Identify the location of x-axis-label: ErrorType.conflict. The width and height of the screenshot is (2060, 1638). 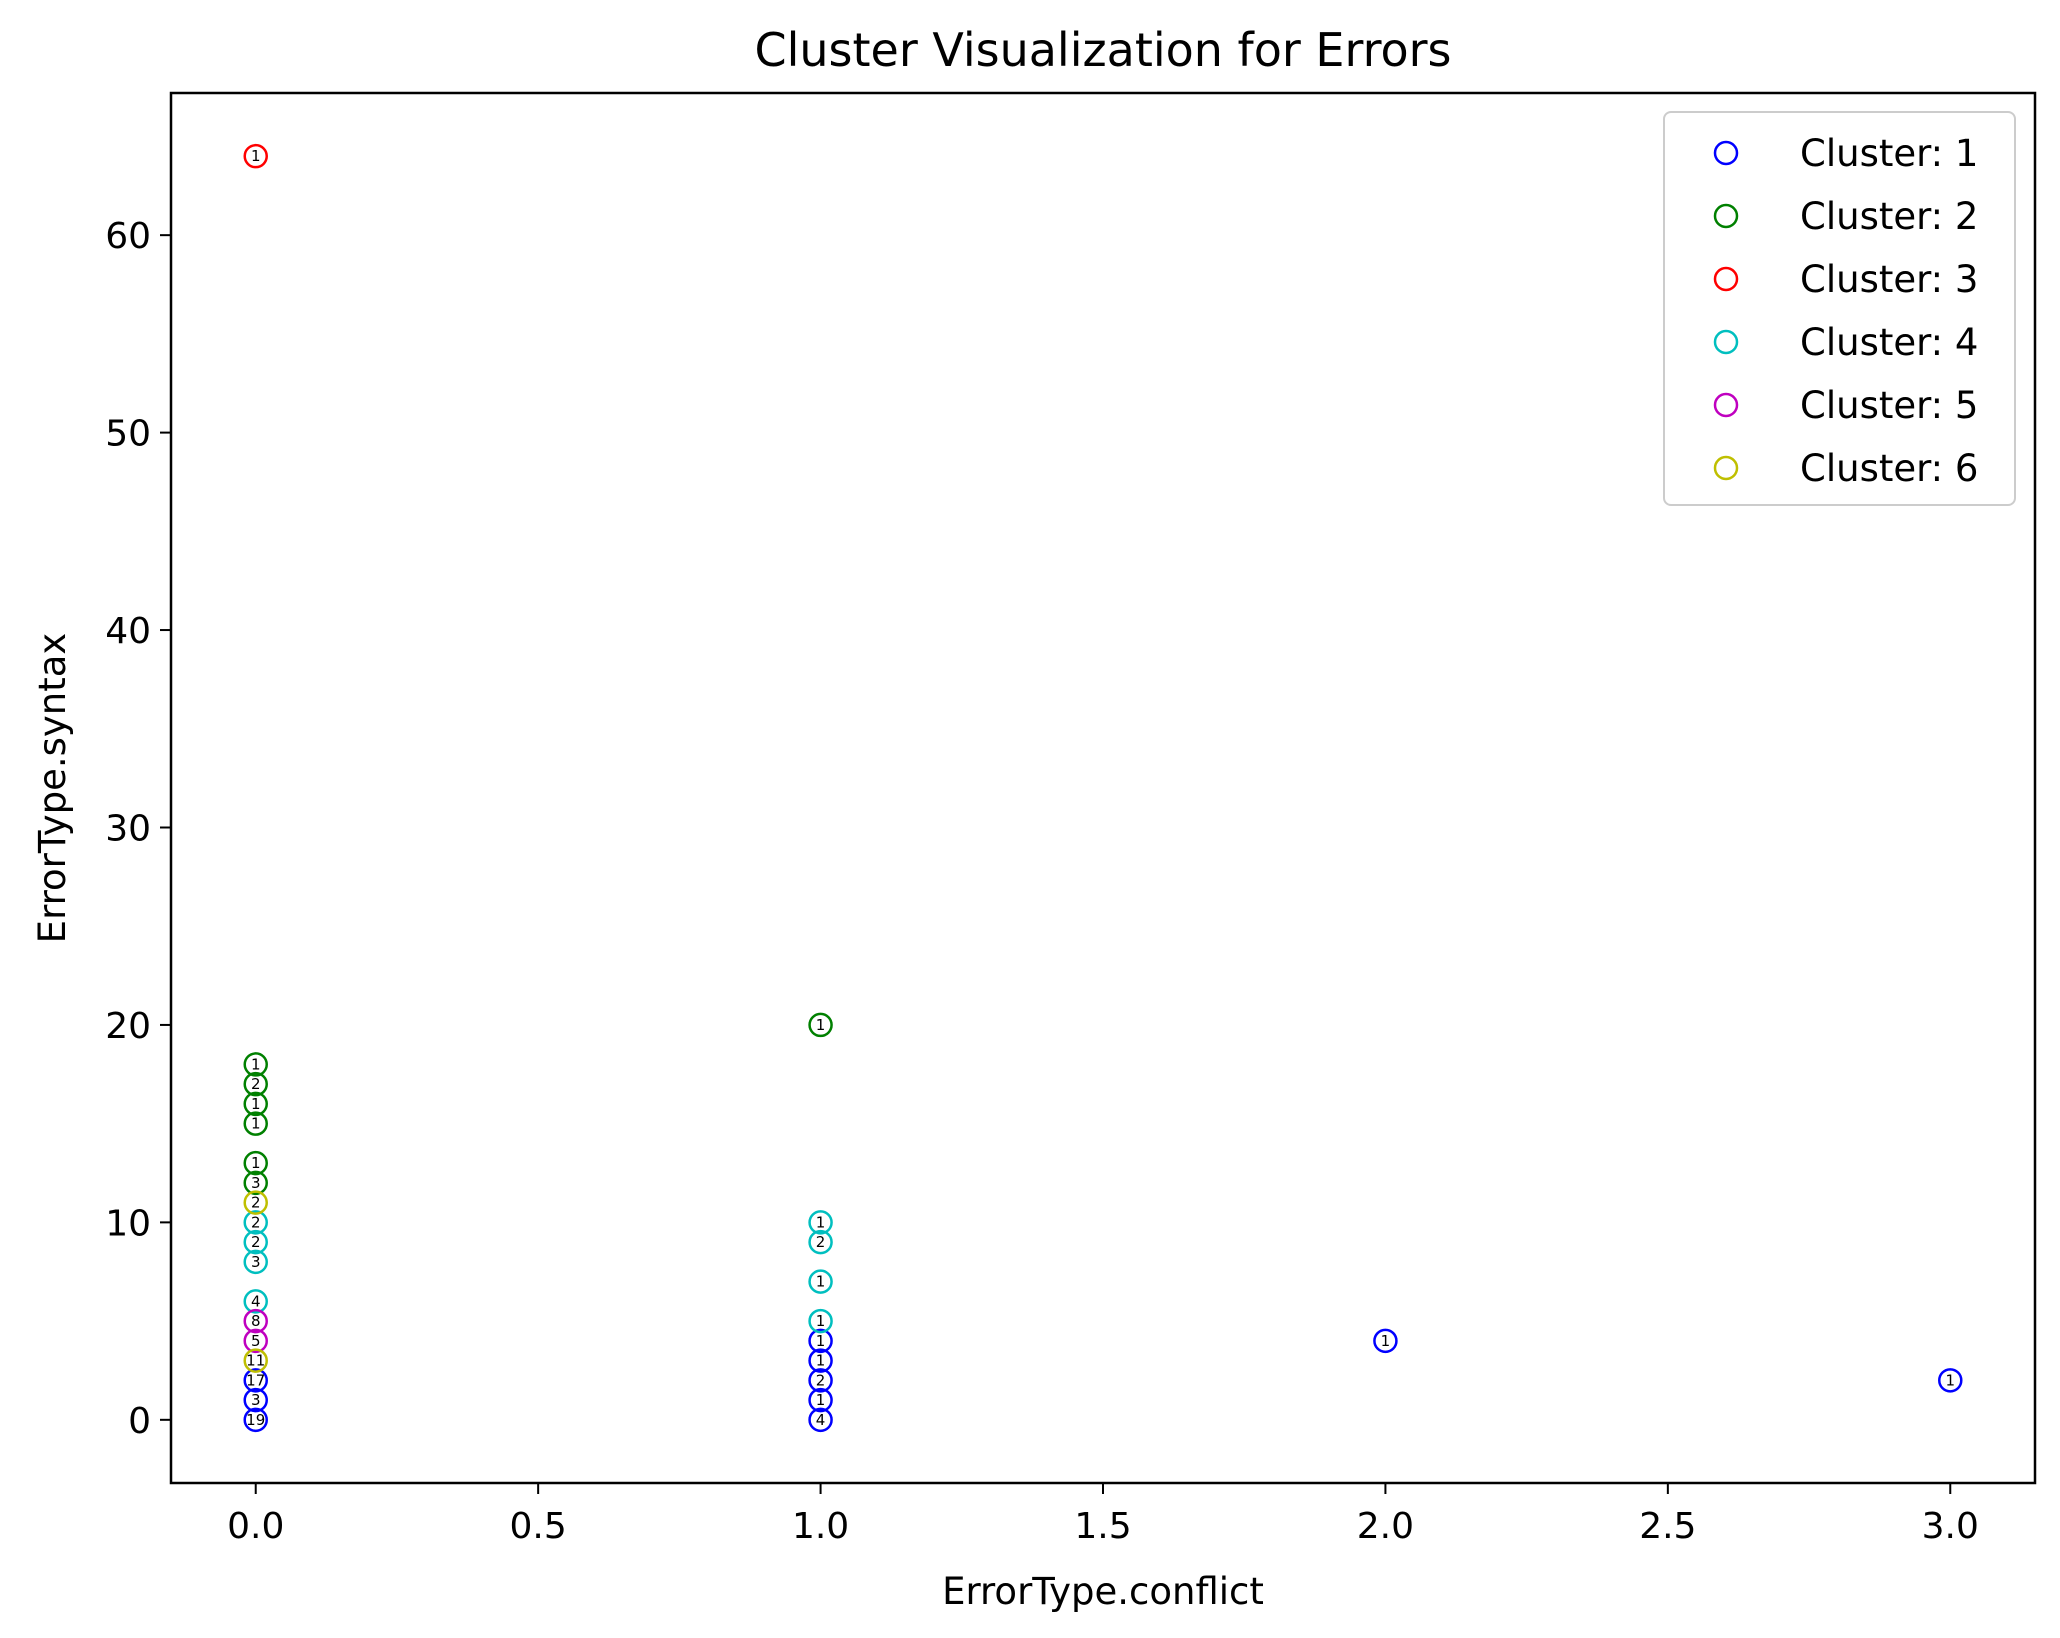
(1103, 1591).